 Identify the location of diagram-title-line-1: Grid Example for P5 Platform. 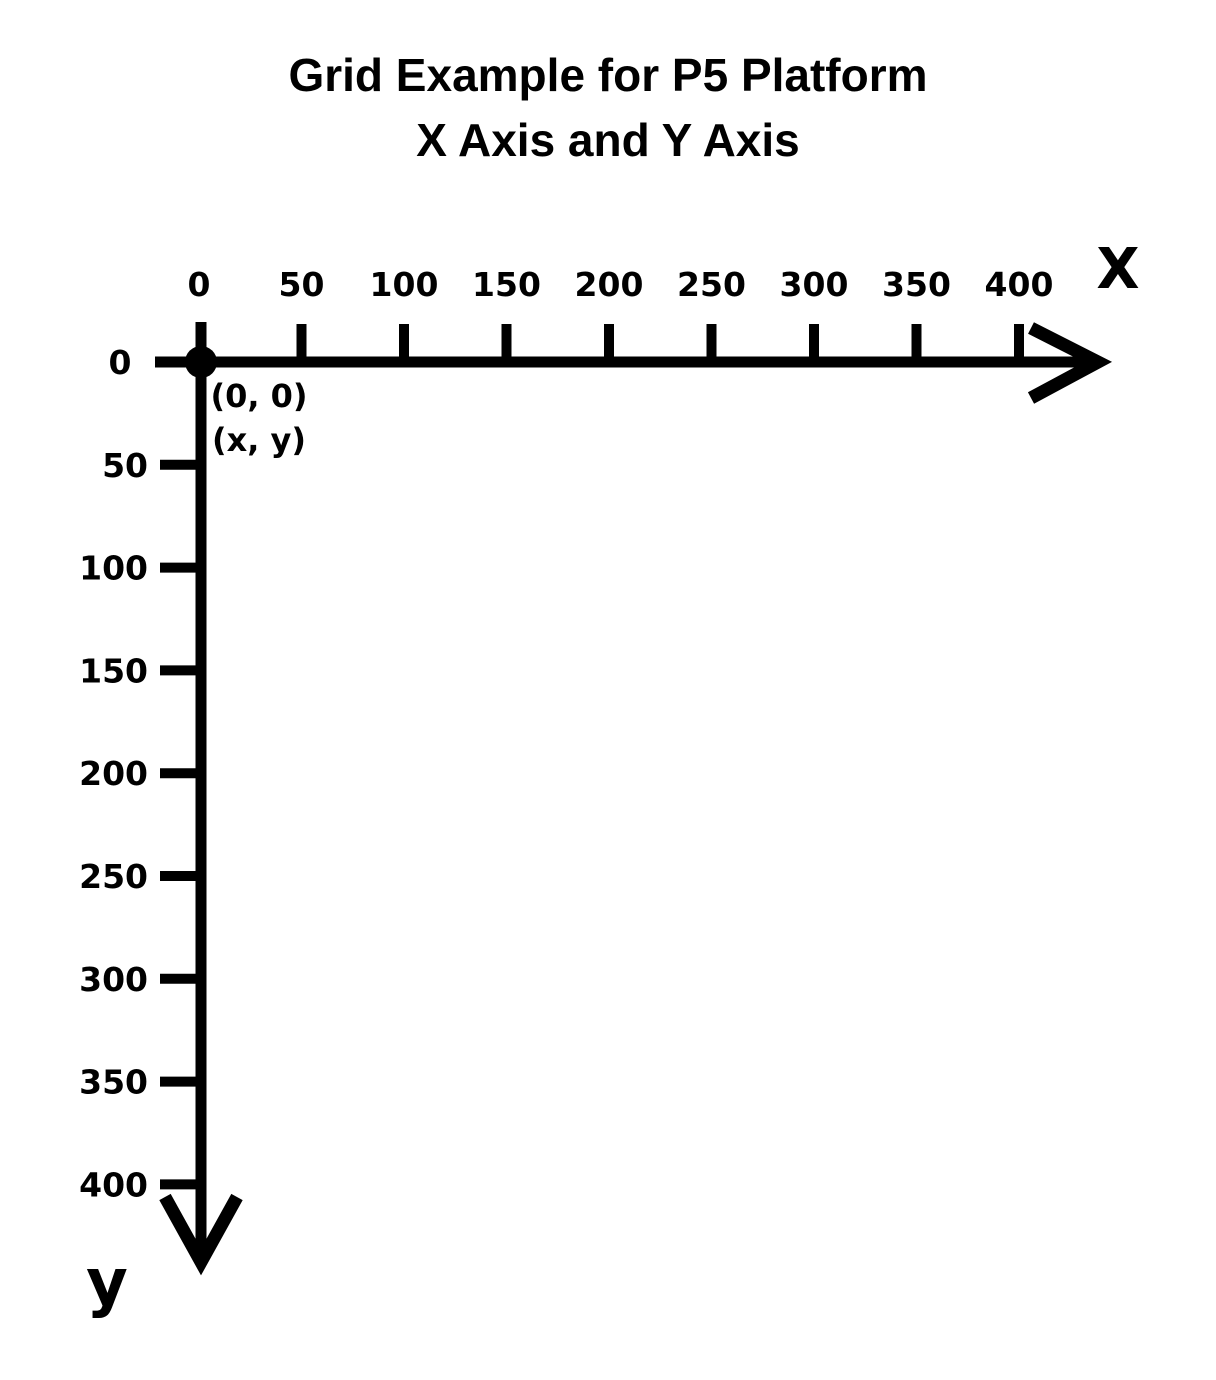
(608, 75).